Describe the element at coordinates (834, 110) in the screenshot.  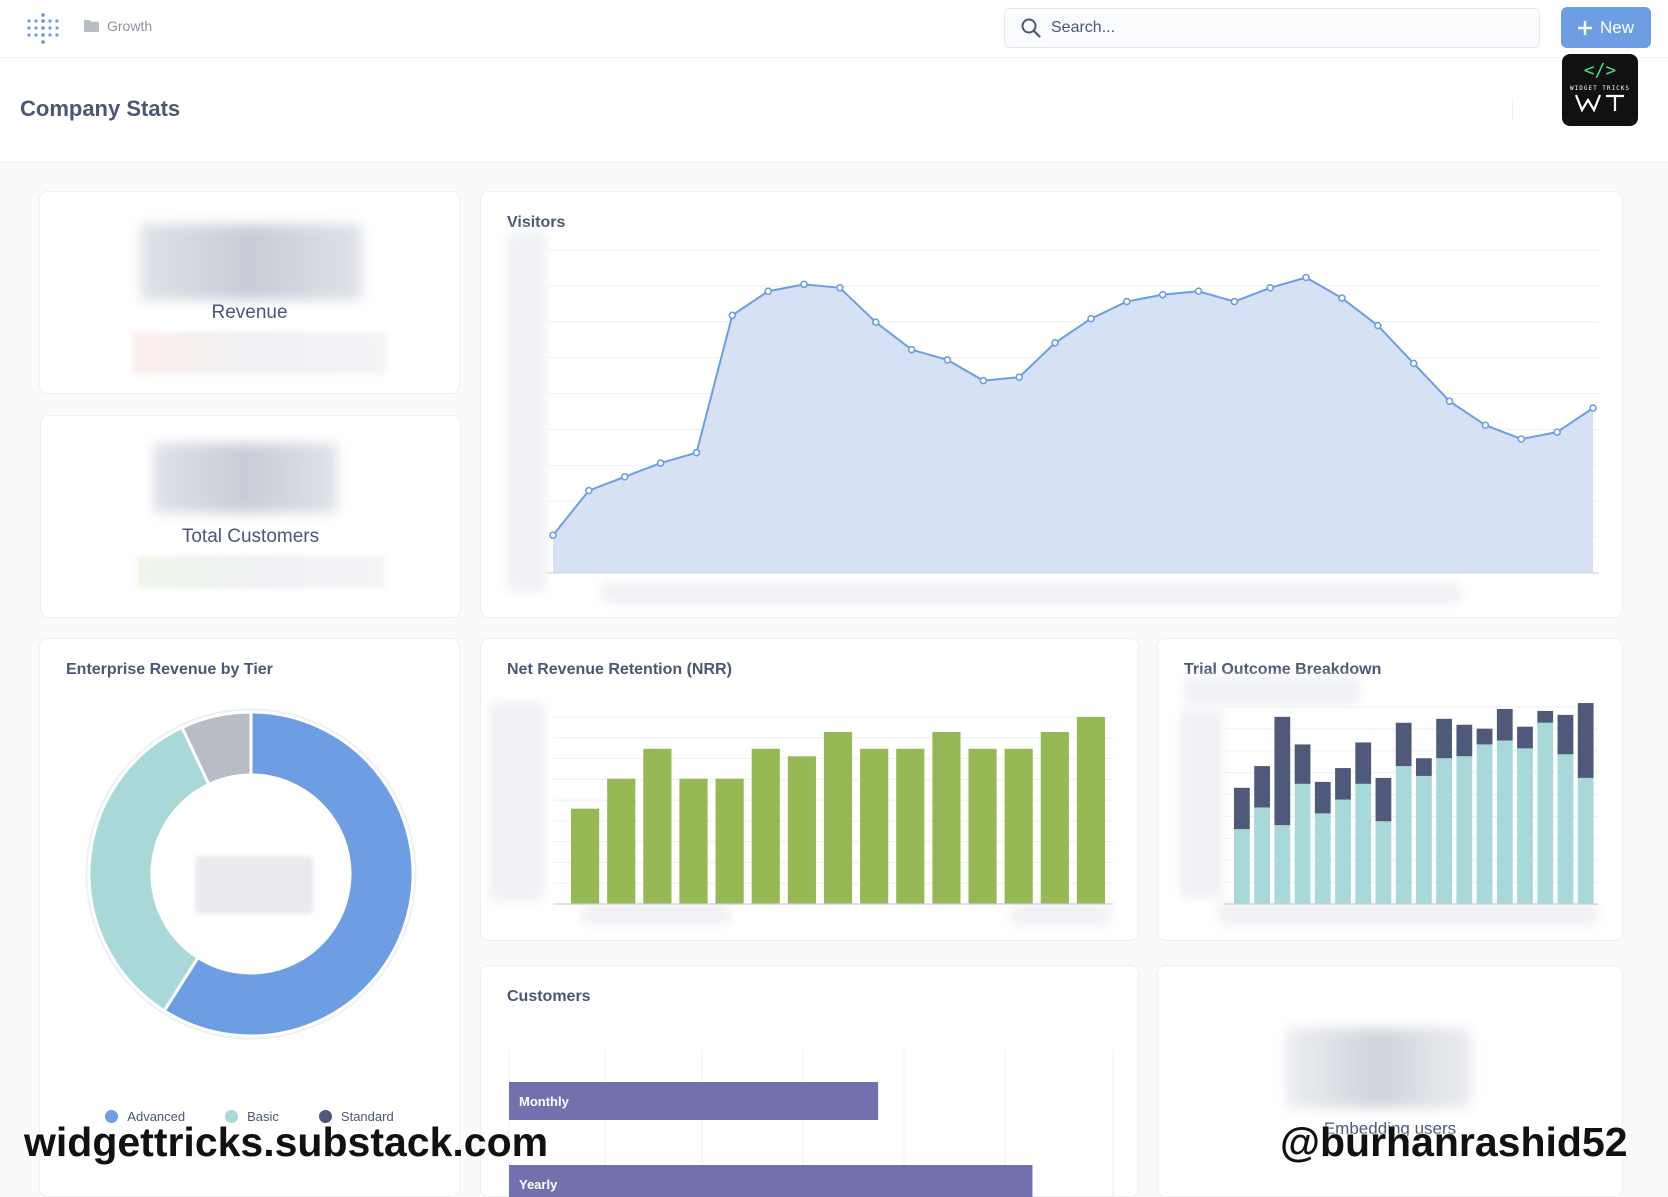
I see `dashboard-header: Company Stats` at that location.